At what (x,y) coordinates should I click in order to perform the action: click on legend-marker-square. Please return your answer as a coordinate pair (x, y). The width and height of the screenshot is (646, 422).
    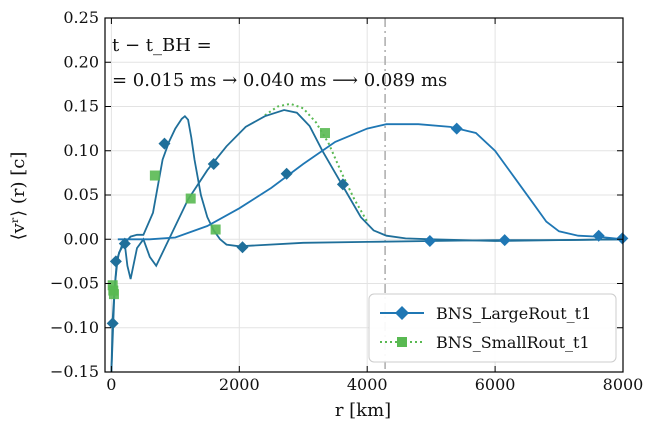
    Looking at the image, I should click on (402, 342).